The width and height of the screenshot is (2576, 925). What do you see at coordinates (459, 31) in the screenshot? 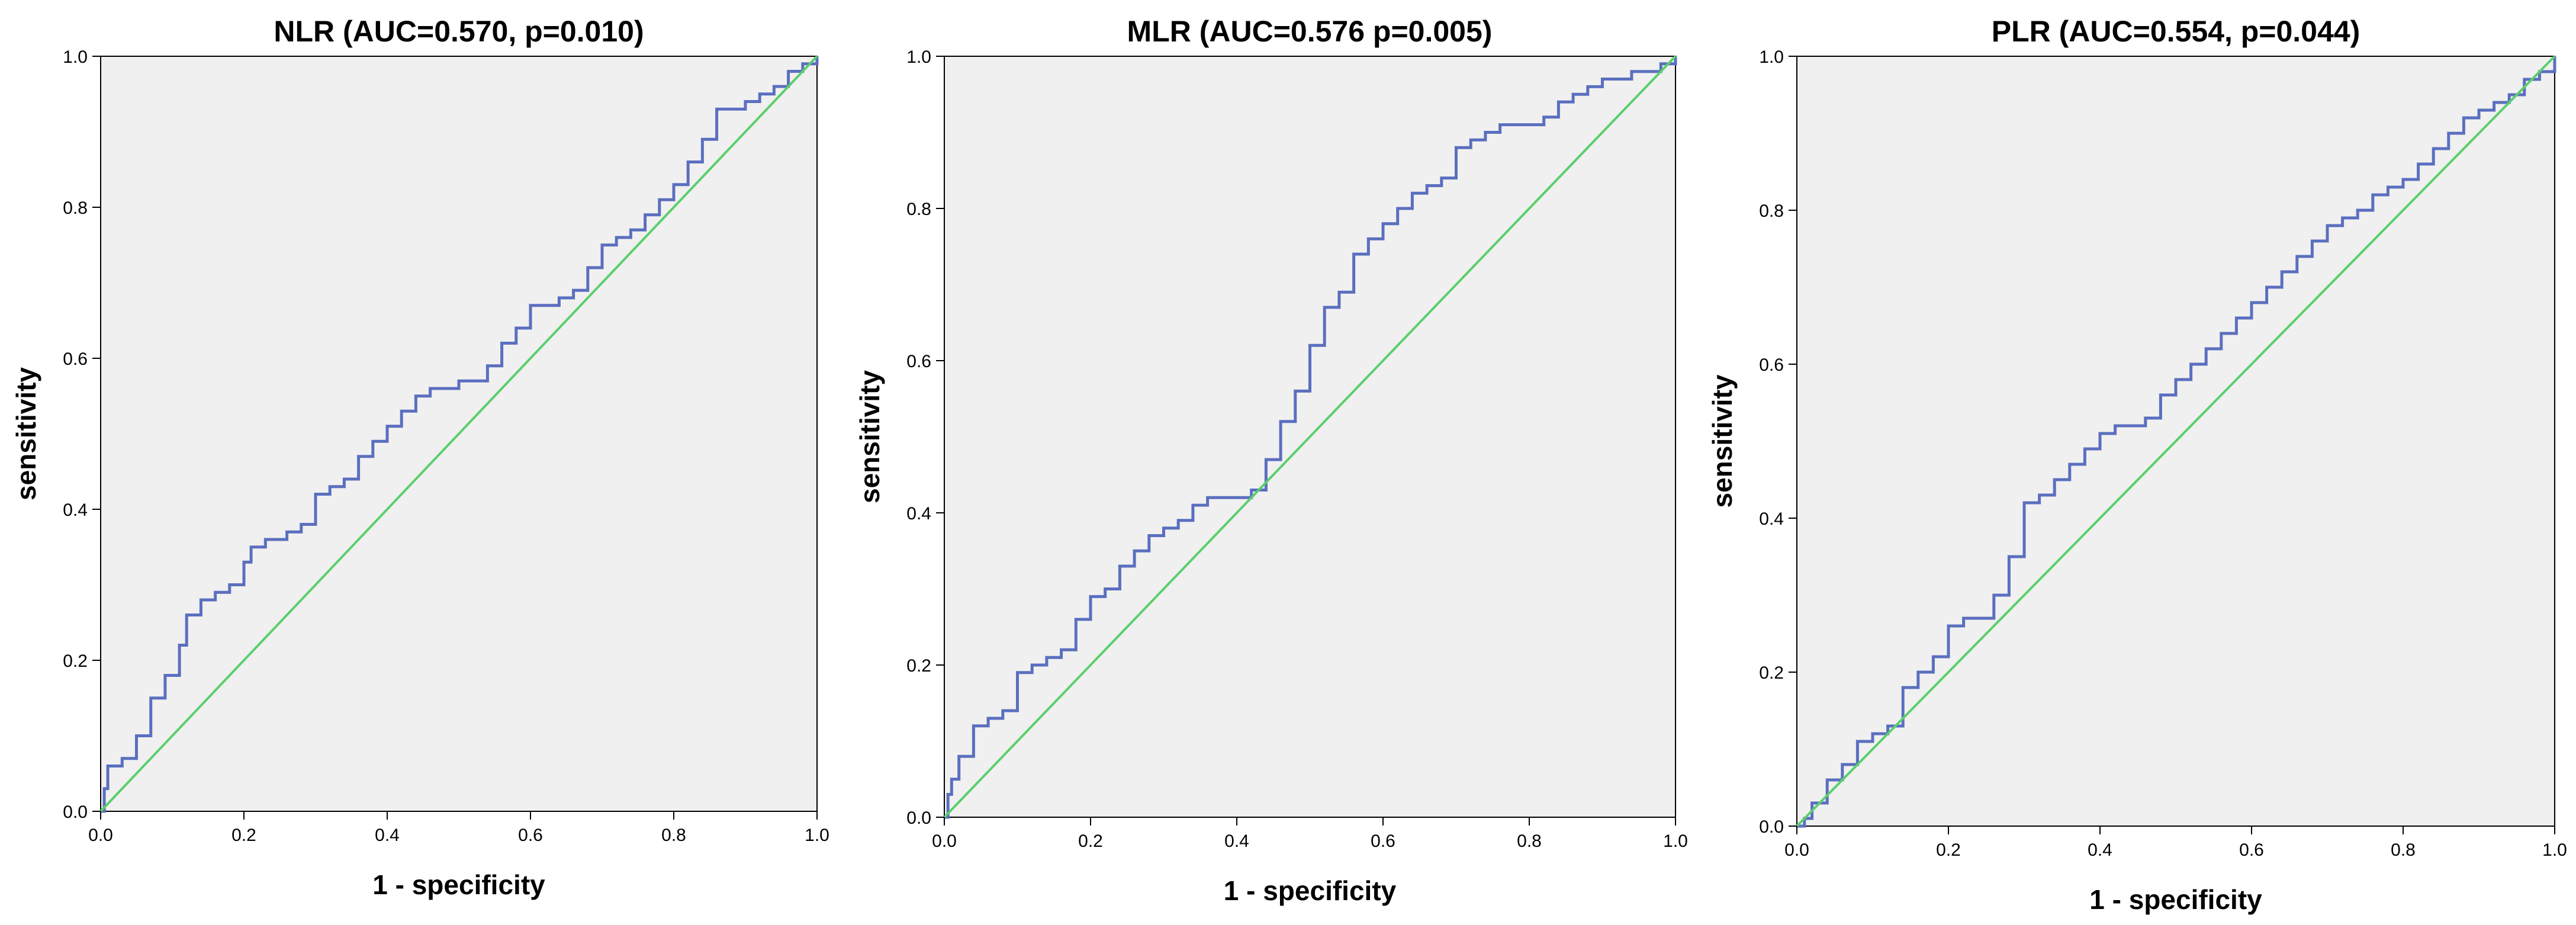
I see `chart-title: NLR (AUC=0.570, p=0.010)` at bounding box center [459, 31].